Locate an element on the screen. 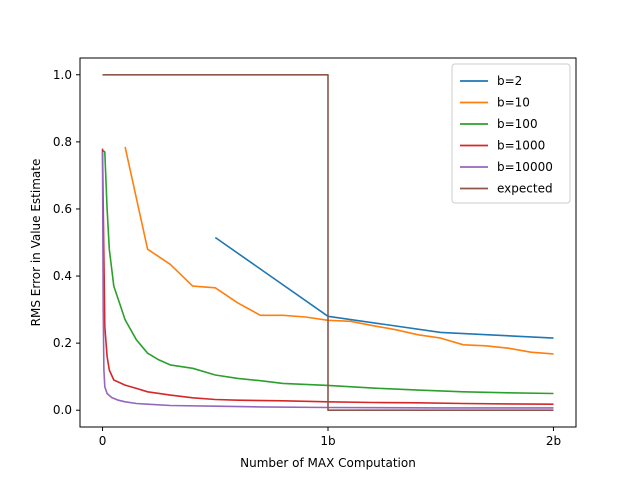 The image size is (640, 480). legend: b=2 b=10 b=100 b=1000 b=10000 expected is located at coordinates (511, 133).